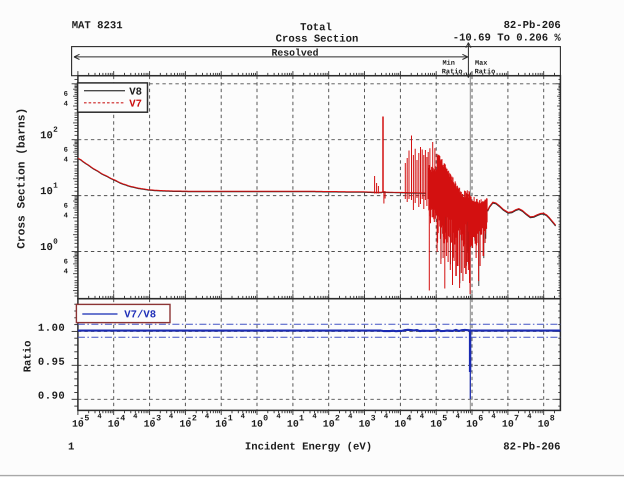  Describe the element at coordinates (156, 418) in the screenshot. I see `svg-text: -3` at that location.